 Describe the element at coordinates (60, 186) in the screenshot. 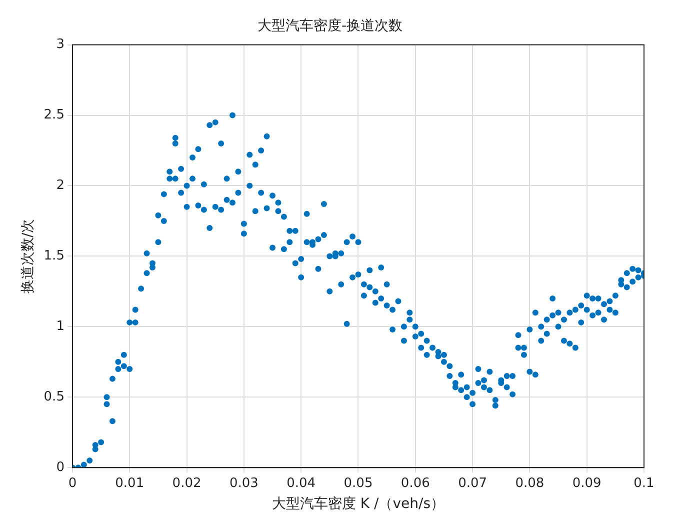

I see `y-tick-label: 2` at that location.